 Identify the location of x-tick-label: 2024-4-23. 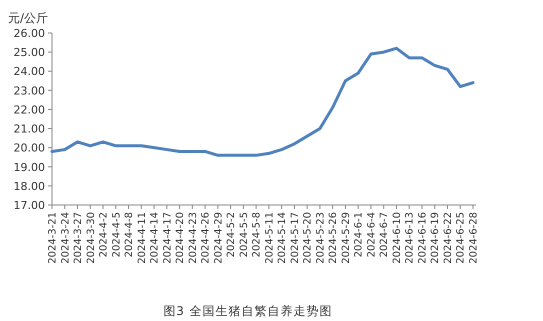
(193, 238).